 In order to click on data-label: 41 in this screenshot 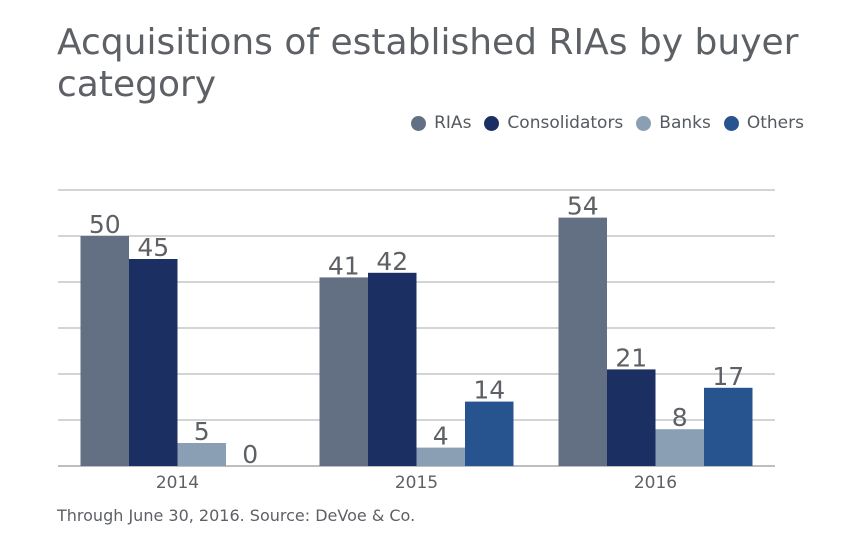, I will do `click(344, 265)`.